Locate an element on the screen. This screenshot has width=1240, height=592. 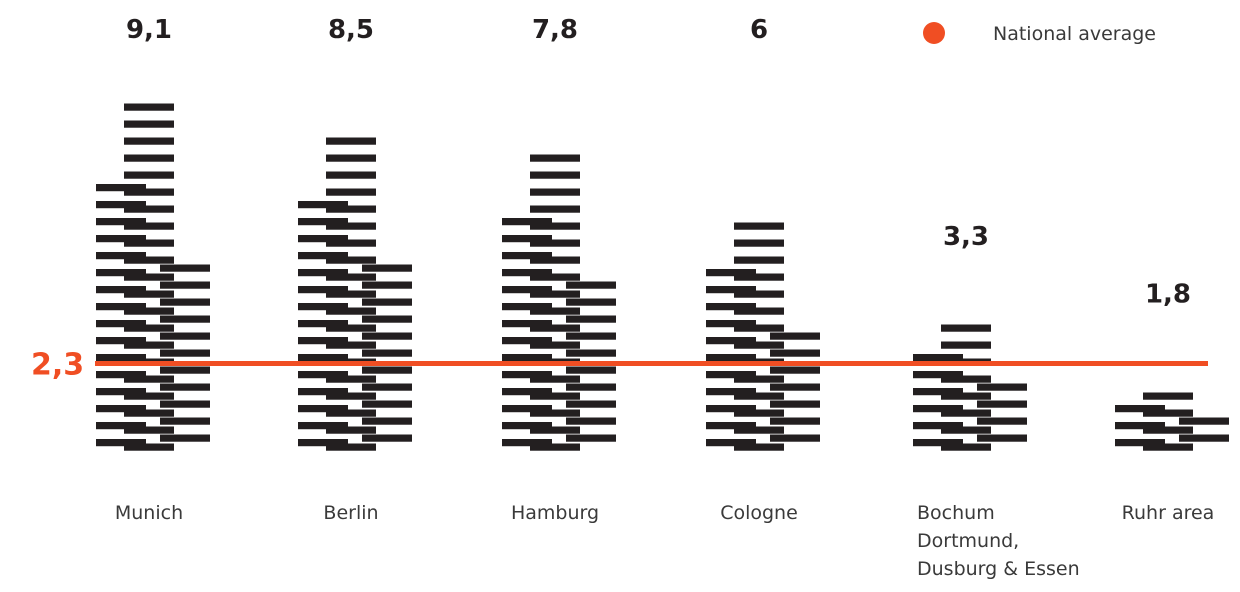
legend: National average is located at coordinates (1039, 33).